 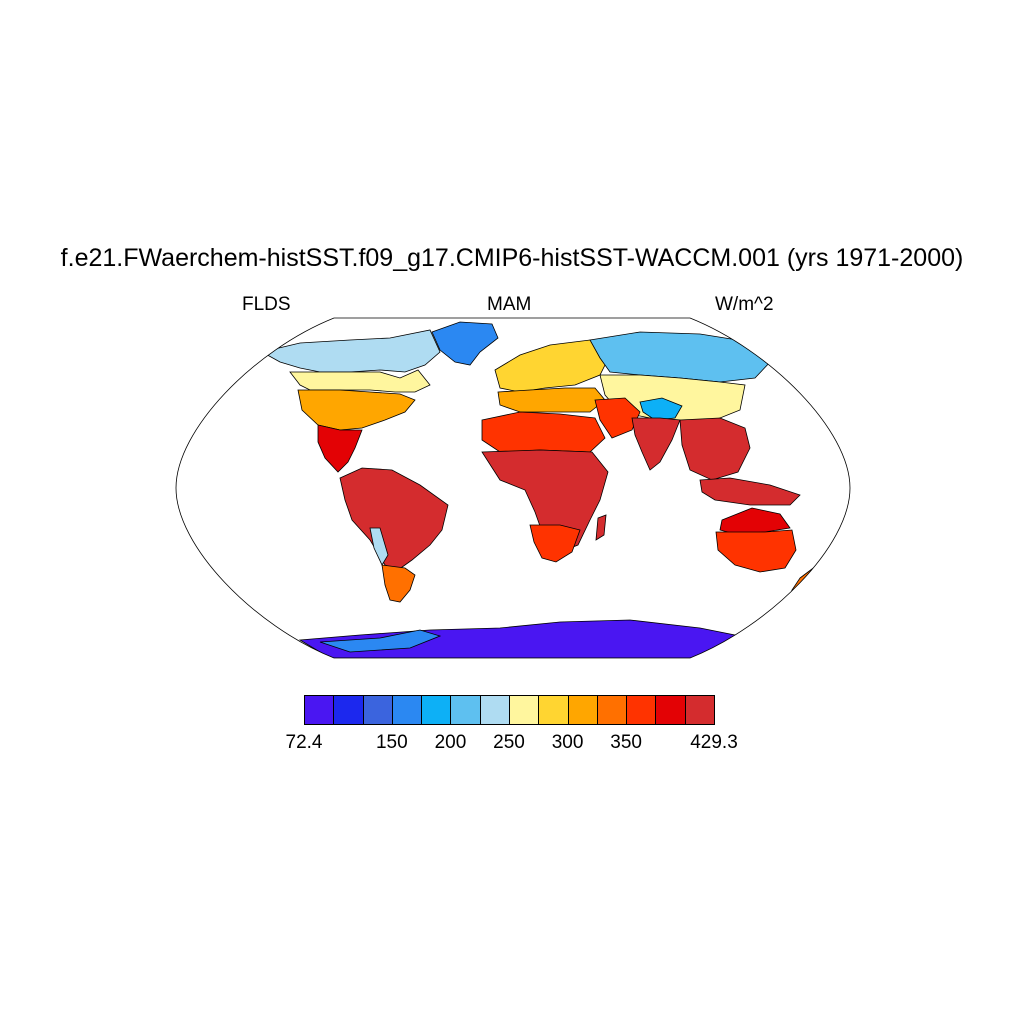 What do you see at coordinates (626, 742) in the screenshot?
I see `colorbar-label: 350` at bounding box center [626, 742].